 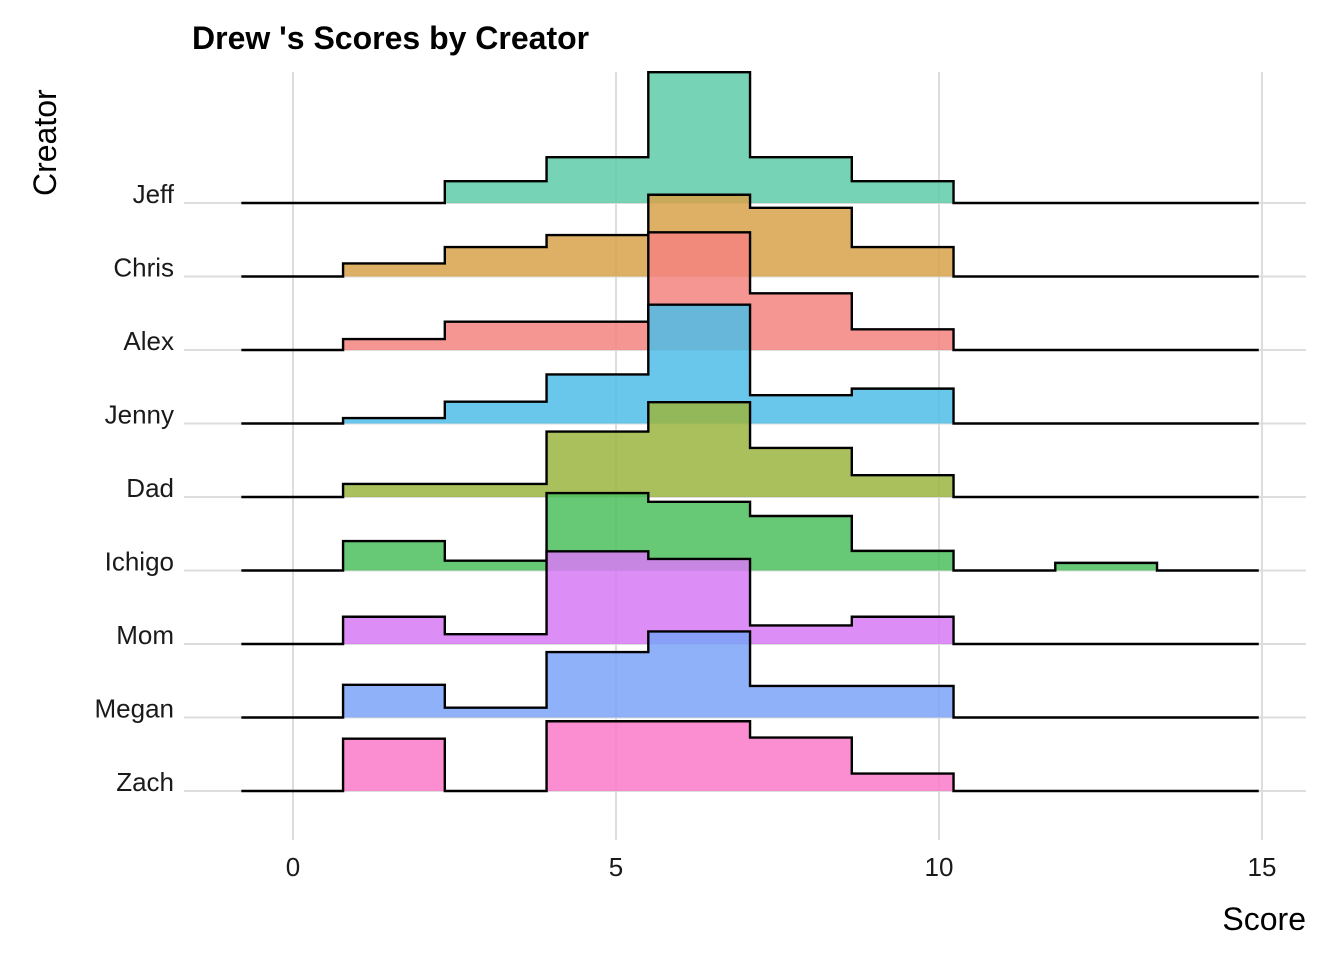 What do you see at coordinates (139, 415) in the screenshot?
I see `y-tick-label: Jenny` at bounding box center [139, 415].